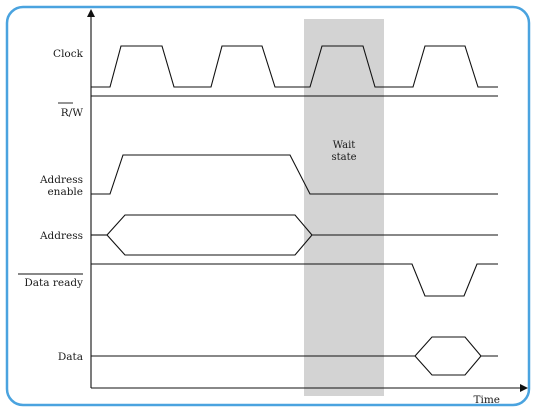 This screenshot has width=536, height=417. I want to click on clock-label: Clock, so click(68, 54).